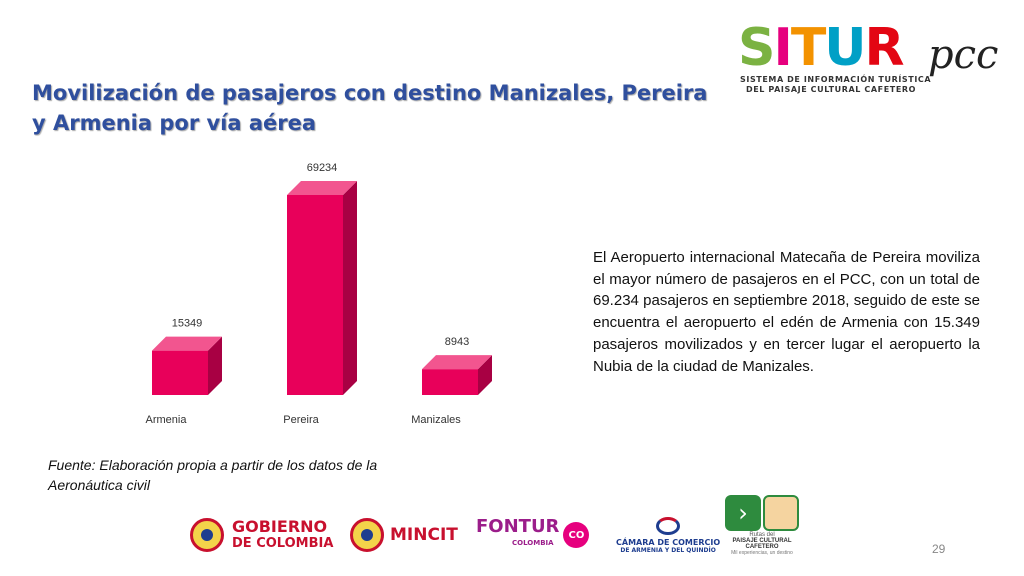  Describe the element at coordinates (762, 553) in the screenshot. I see `rutas-line3: Mil experiencias, un destino` at that location.